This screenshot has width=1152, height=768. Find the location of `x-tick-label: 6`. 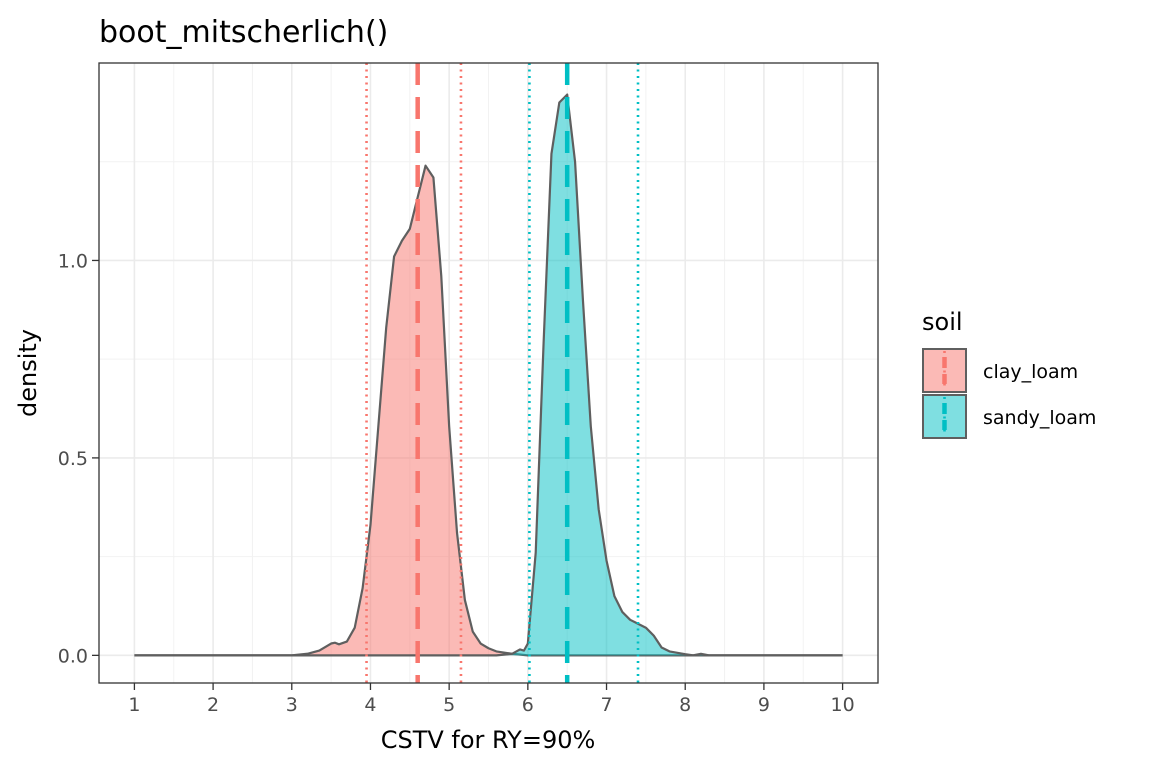

x-tick-label: 6 is located at coordinates (528, 705).